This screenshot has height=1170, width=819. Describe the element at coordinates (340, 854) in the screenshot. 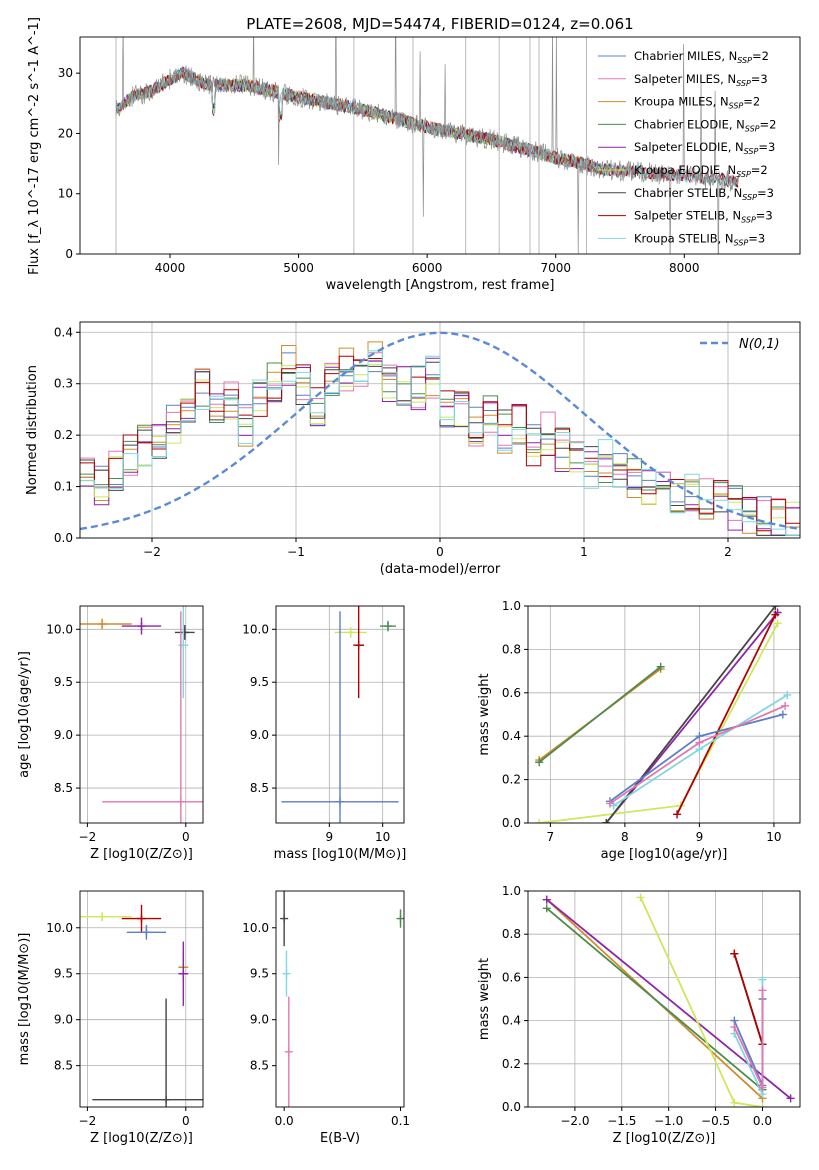

I see `x-axis-label: mass [log10(M/M⊙)]` at that location.